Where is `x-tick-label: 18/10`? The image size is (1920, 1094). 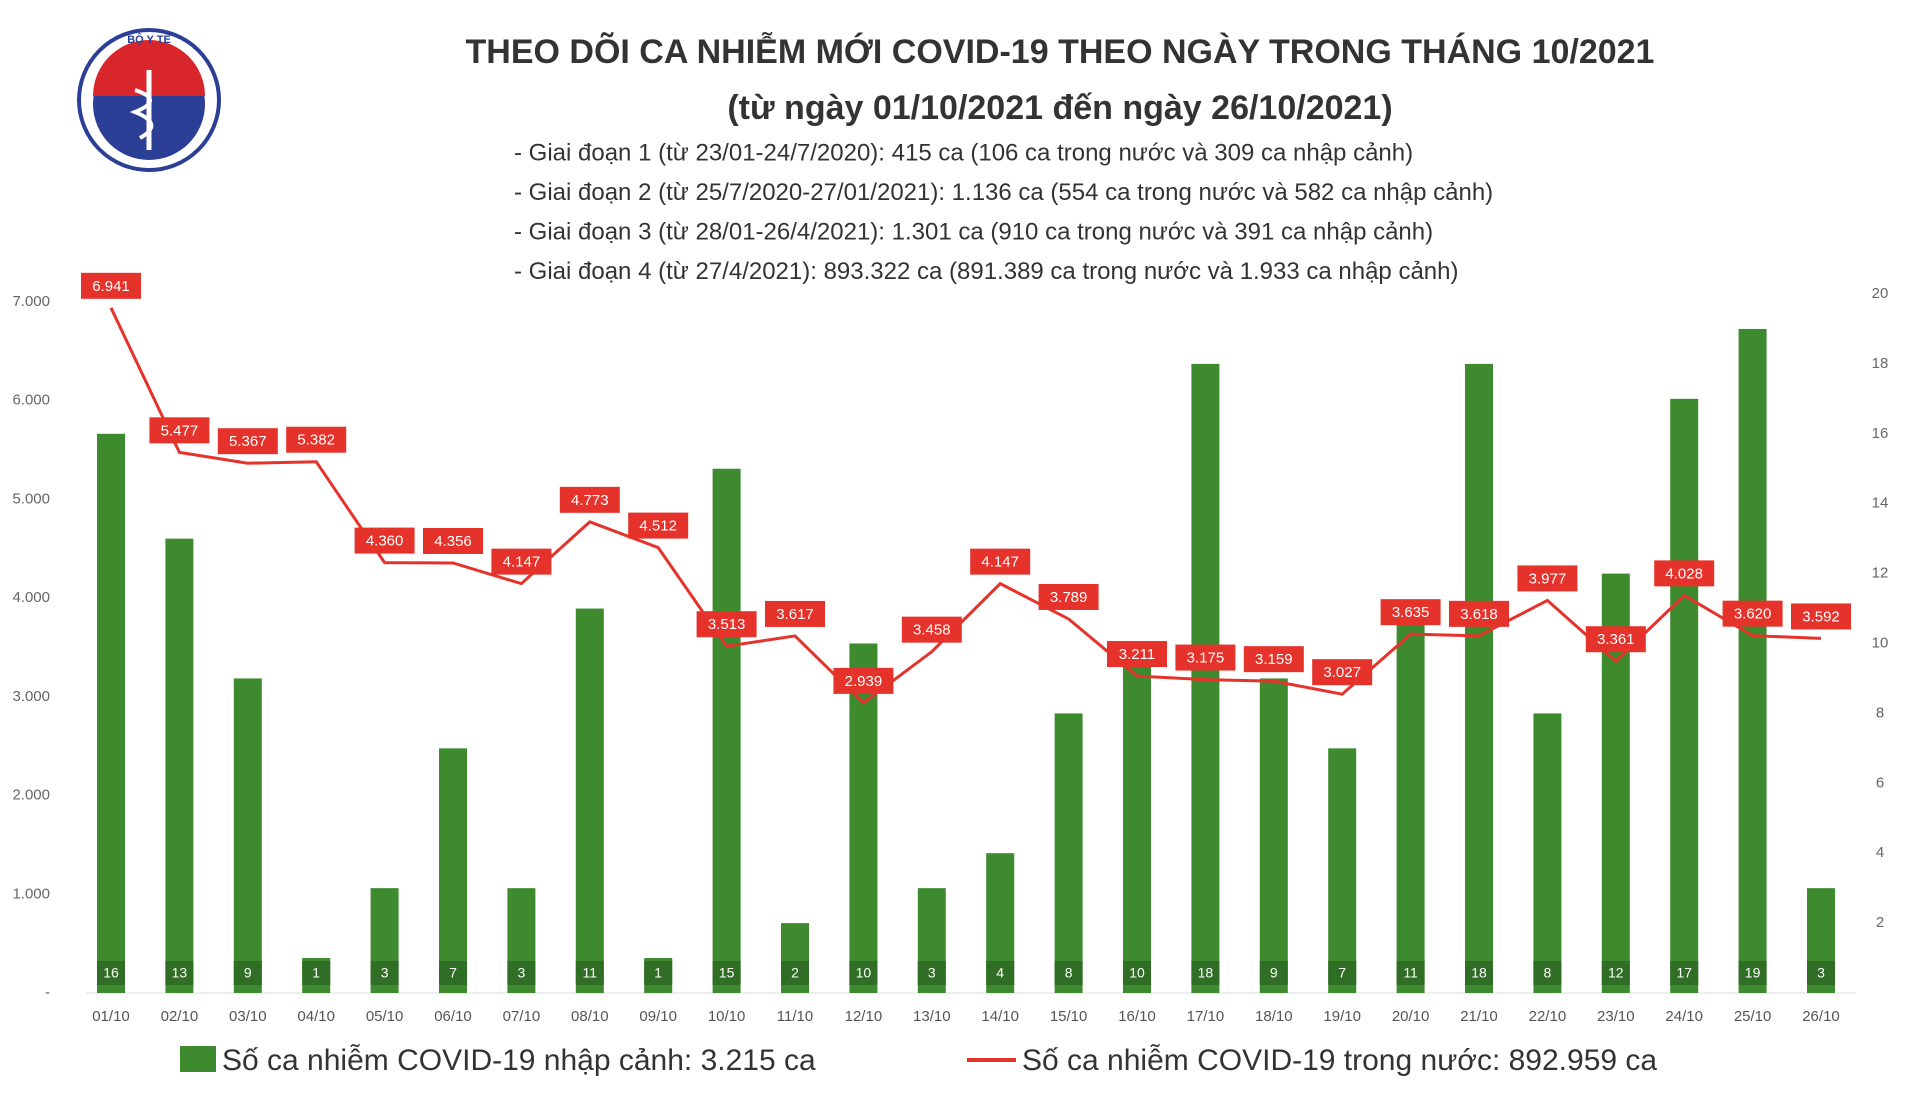
x-tick-label: 18/10 is located at coordinates (1274, 1016).